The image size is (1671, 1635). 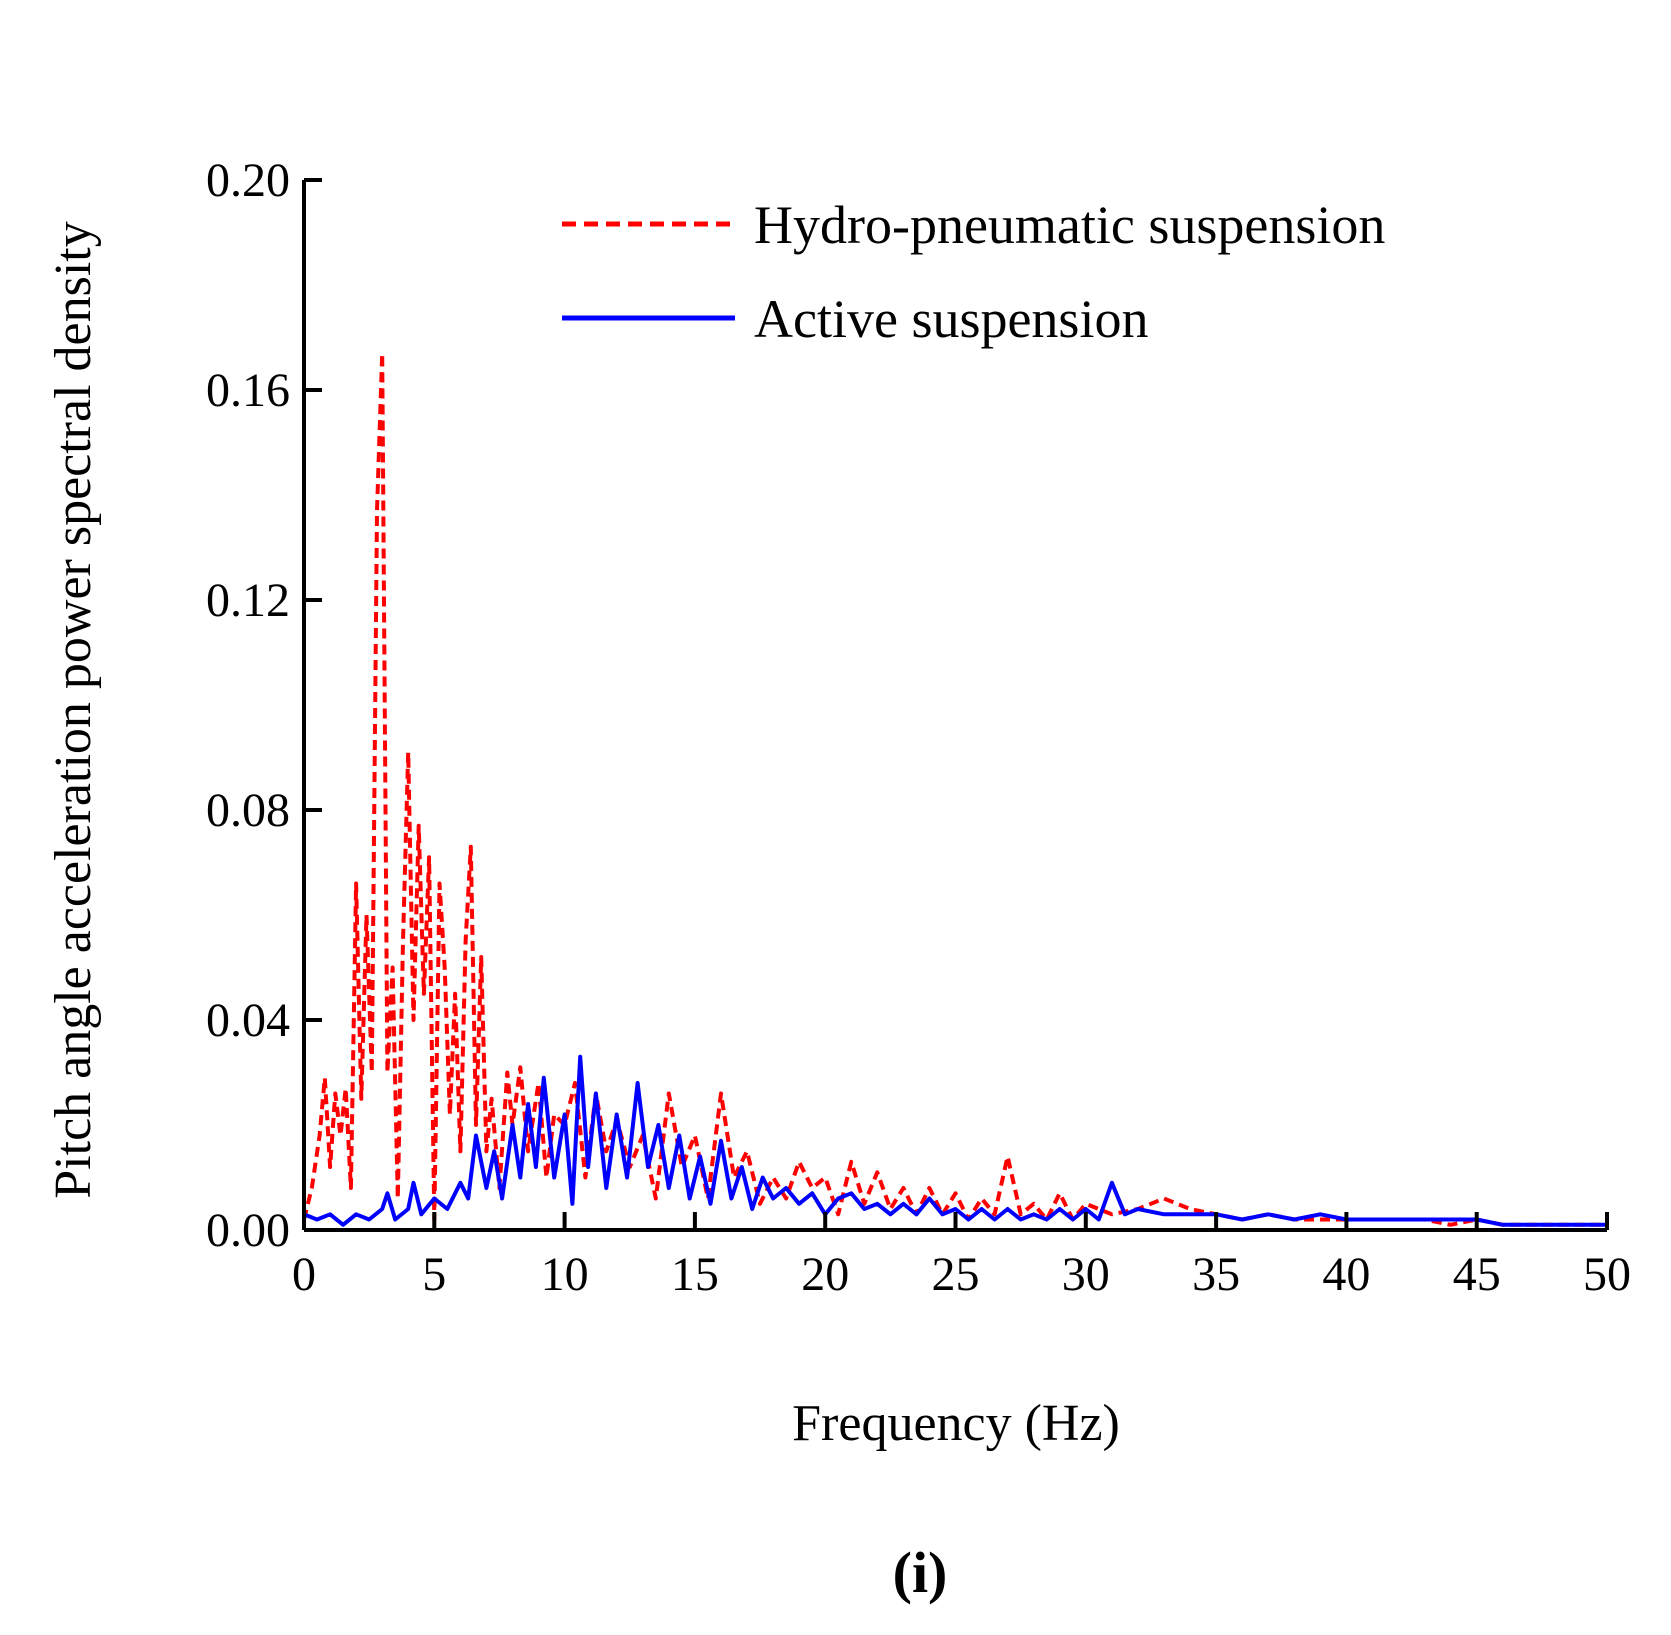 I want to click on y-tick-label: 0.12, so click(x=248, y=600).